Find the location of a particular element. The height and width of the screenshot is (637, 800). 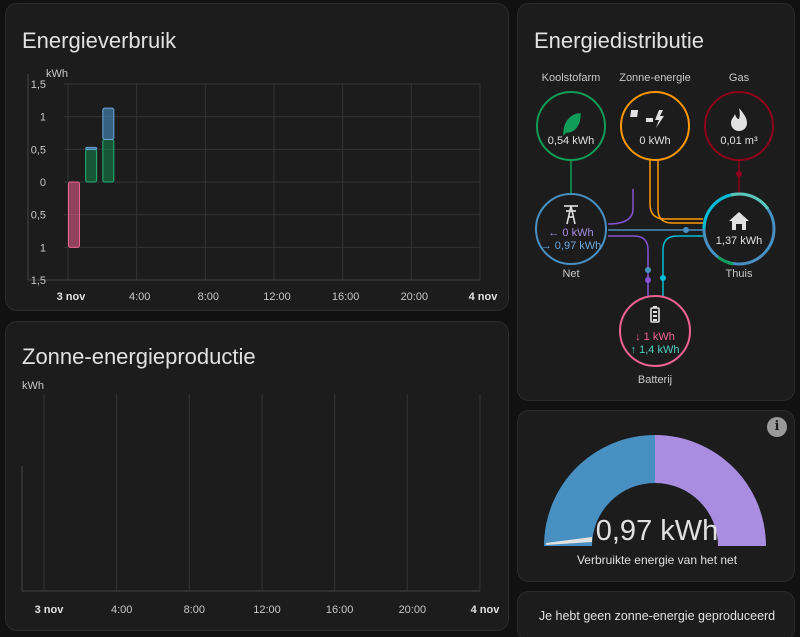

node-value-solar: 0 kWh is located at coordinates (654, 141).